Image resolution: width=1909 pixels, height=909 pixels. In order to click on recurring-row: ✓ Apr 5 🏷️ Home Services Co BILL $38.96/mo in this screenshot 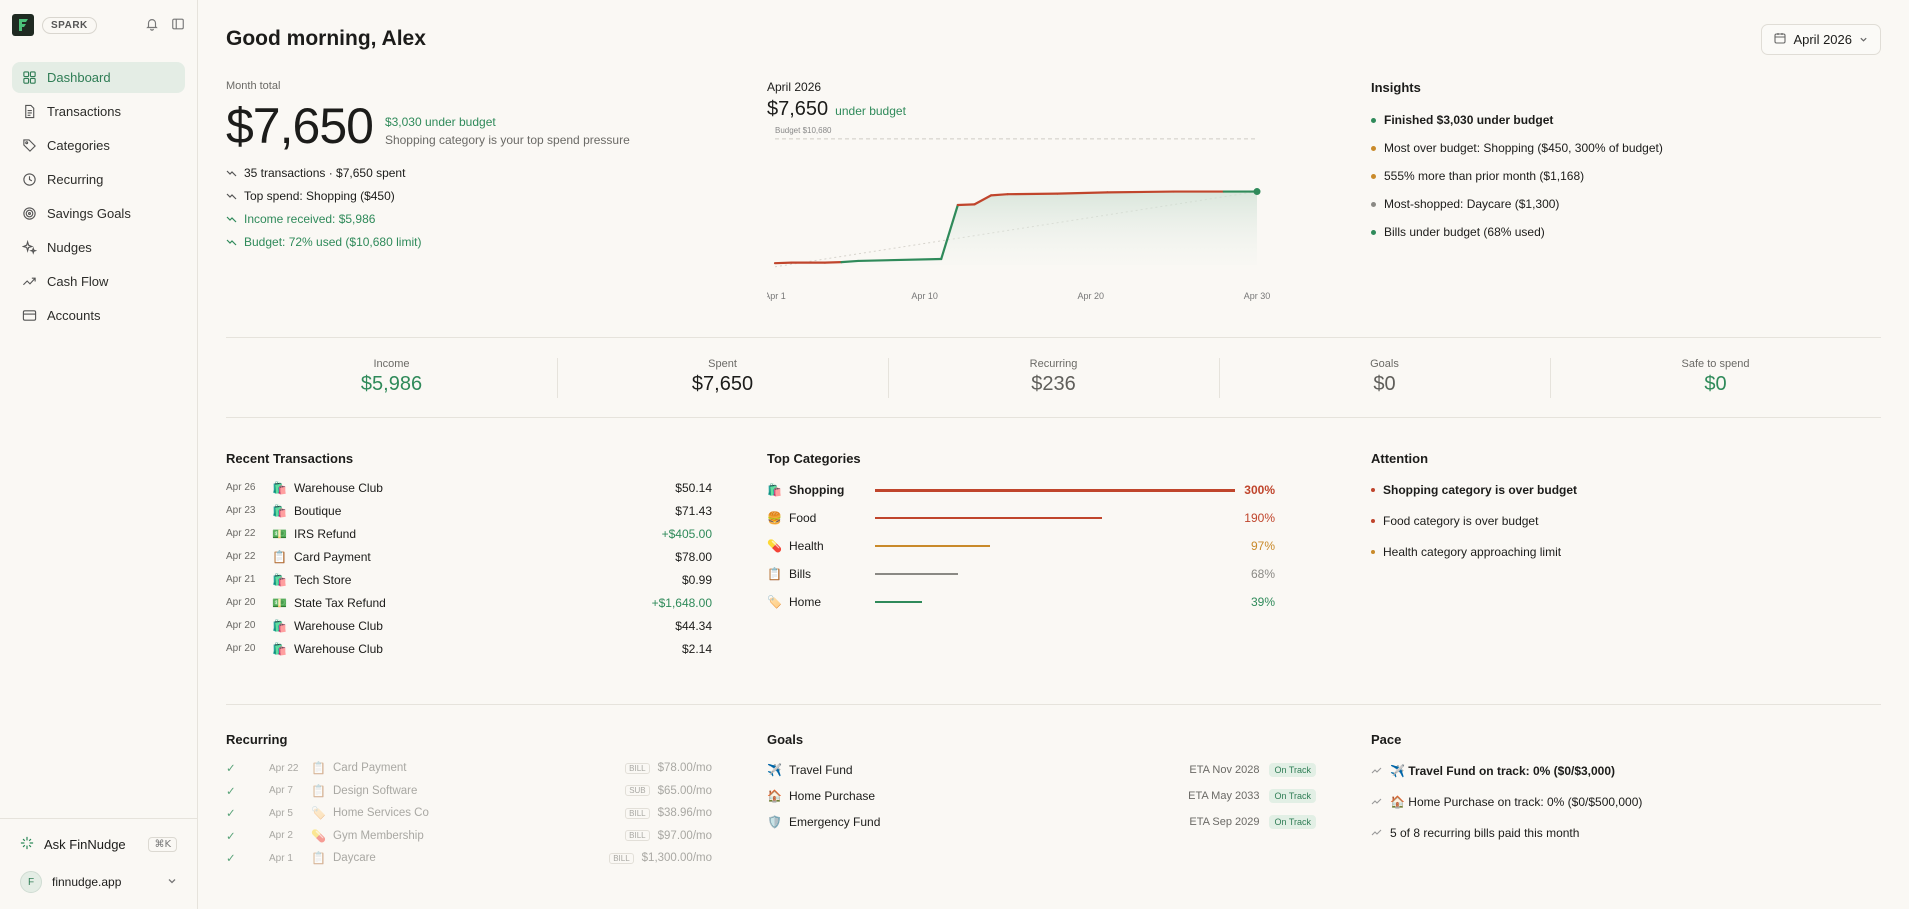, I will do `click(469, 813)`.